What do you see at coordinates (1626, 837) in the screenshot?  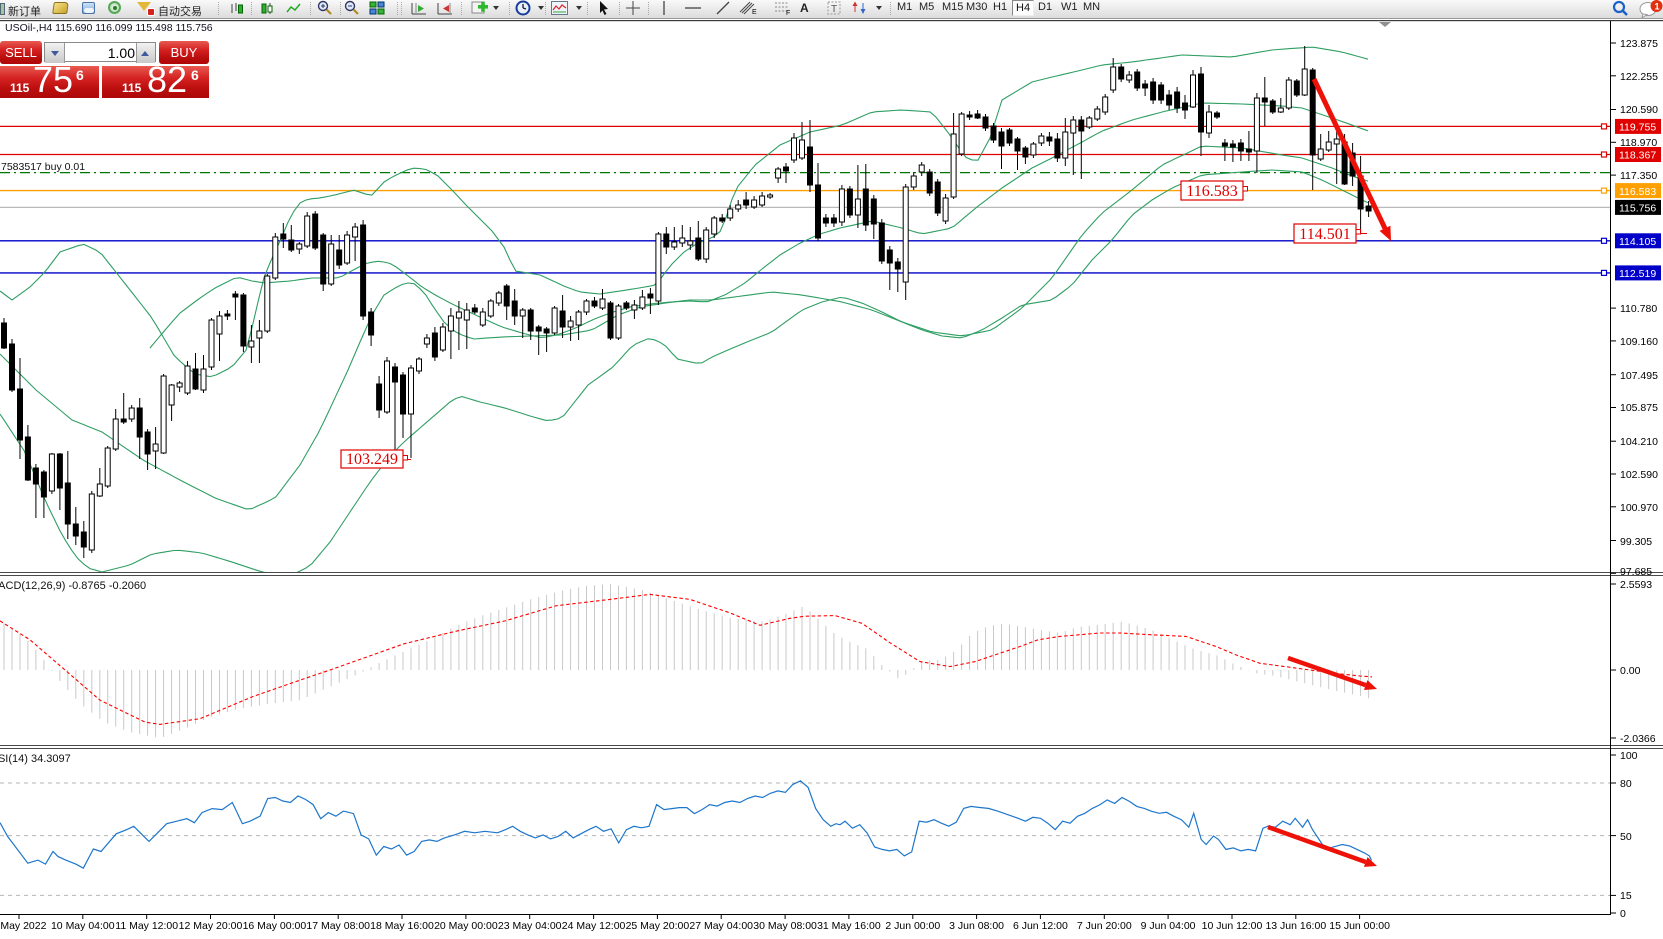 I see `svg-text: 50` at bounding box center [1626, 837].